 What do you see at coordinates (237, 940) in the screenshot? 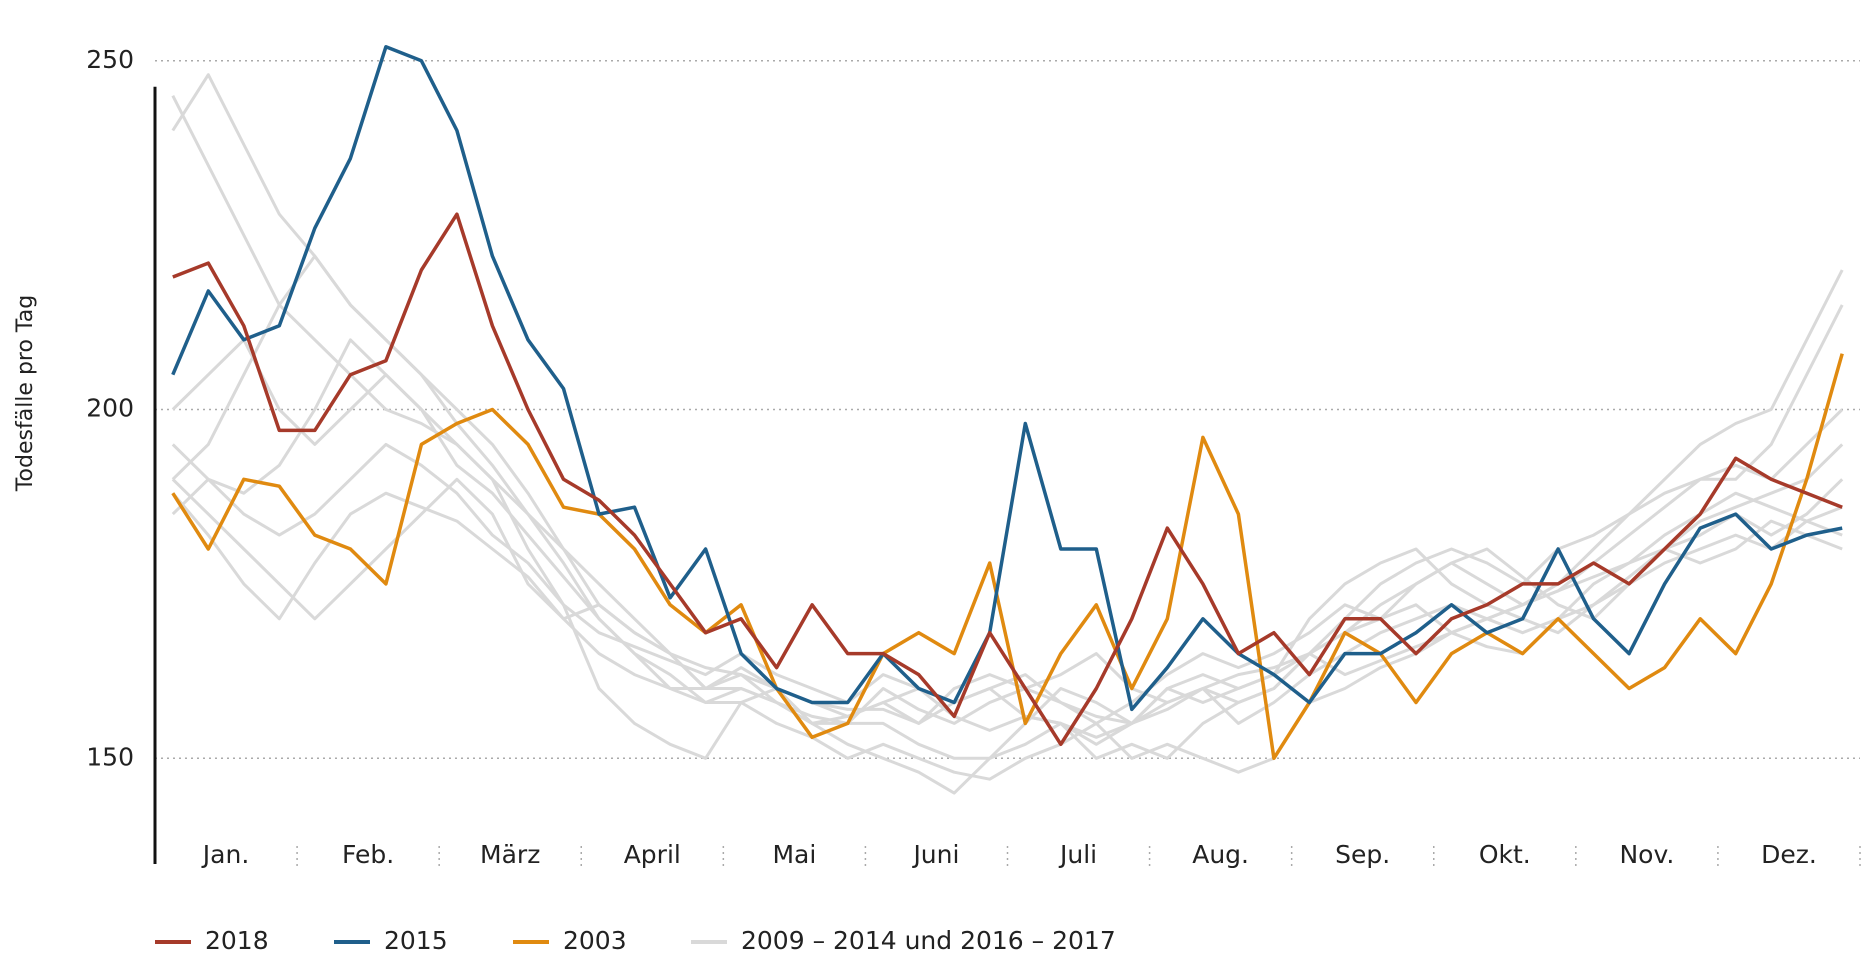
I see `legend-label: 2018` at bounding box center [237, 940].